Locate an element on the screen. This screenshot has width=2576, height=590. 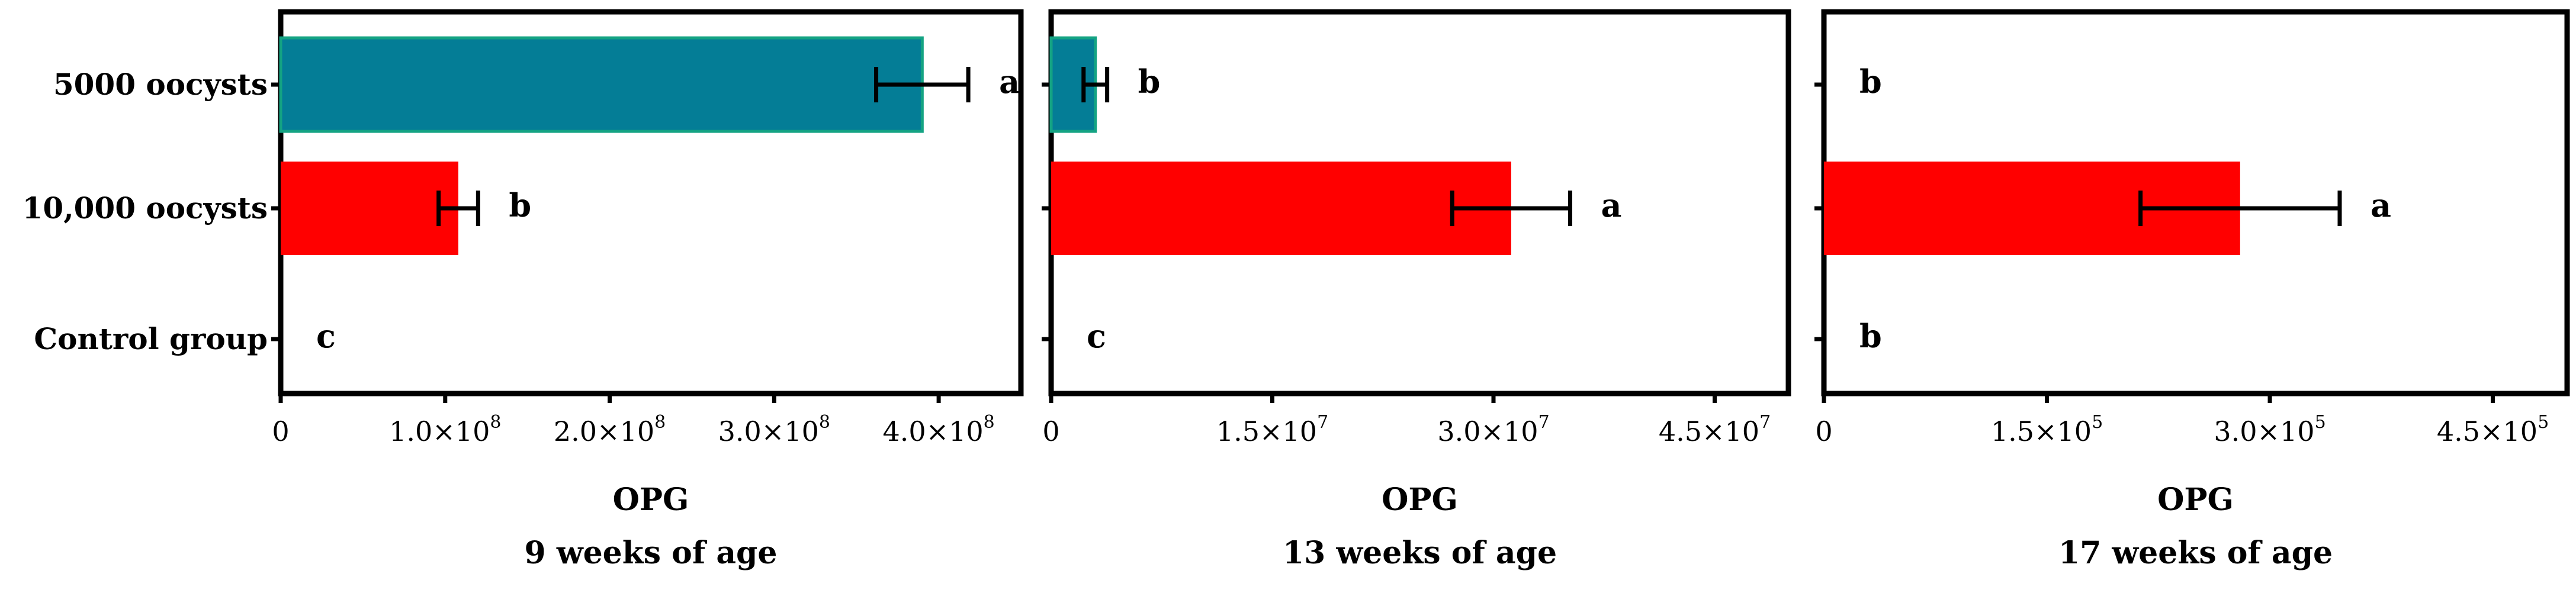
x-tick-label: 4.5×105 is located at coordinates (2493, 429).